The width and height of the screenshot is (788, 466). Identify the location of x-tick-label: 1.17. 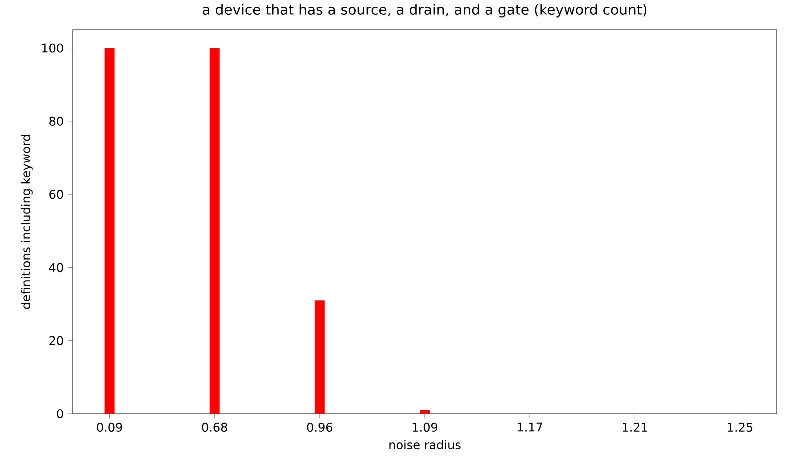
(530, 427).